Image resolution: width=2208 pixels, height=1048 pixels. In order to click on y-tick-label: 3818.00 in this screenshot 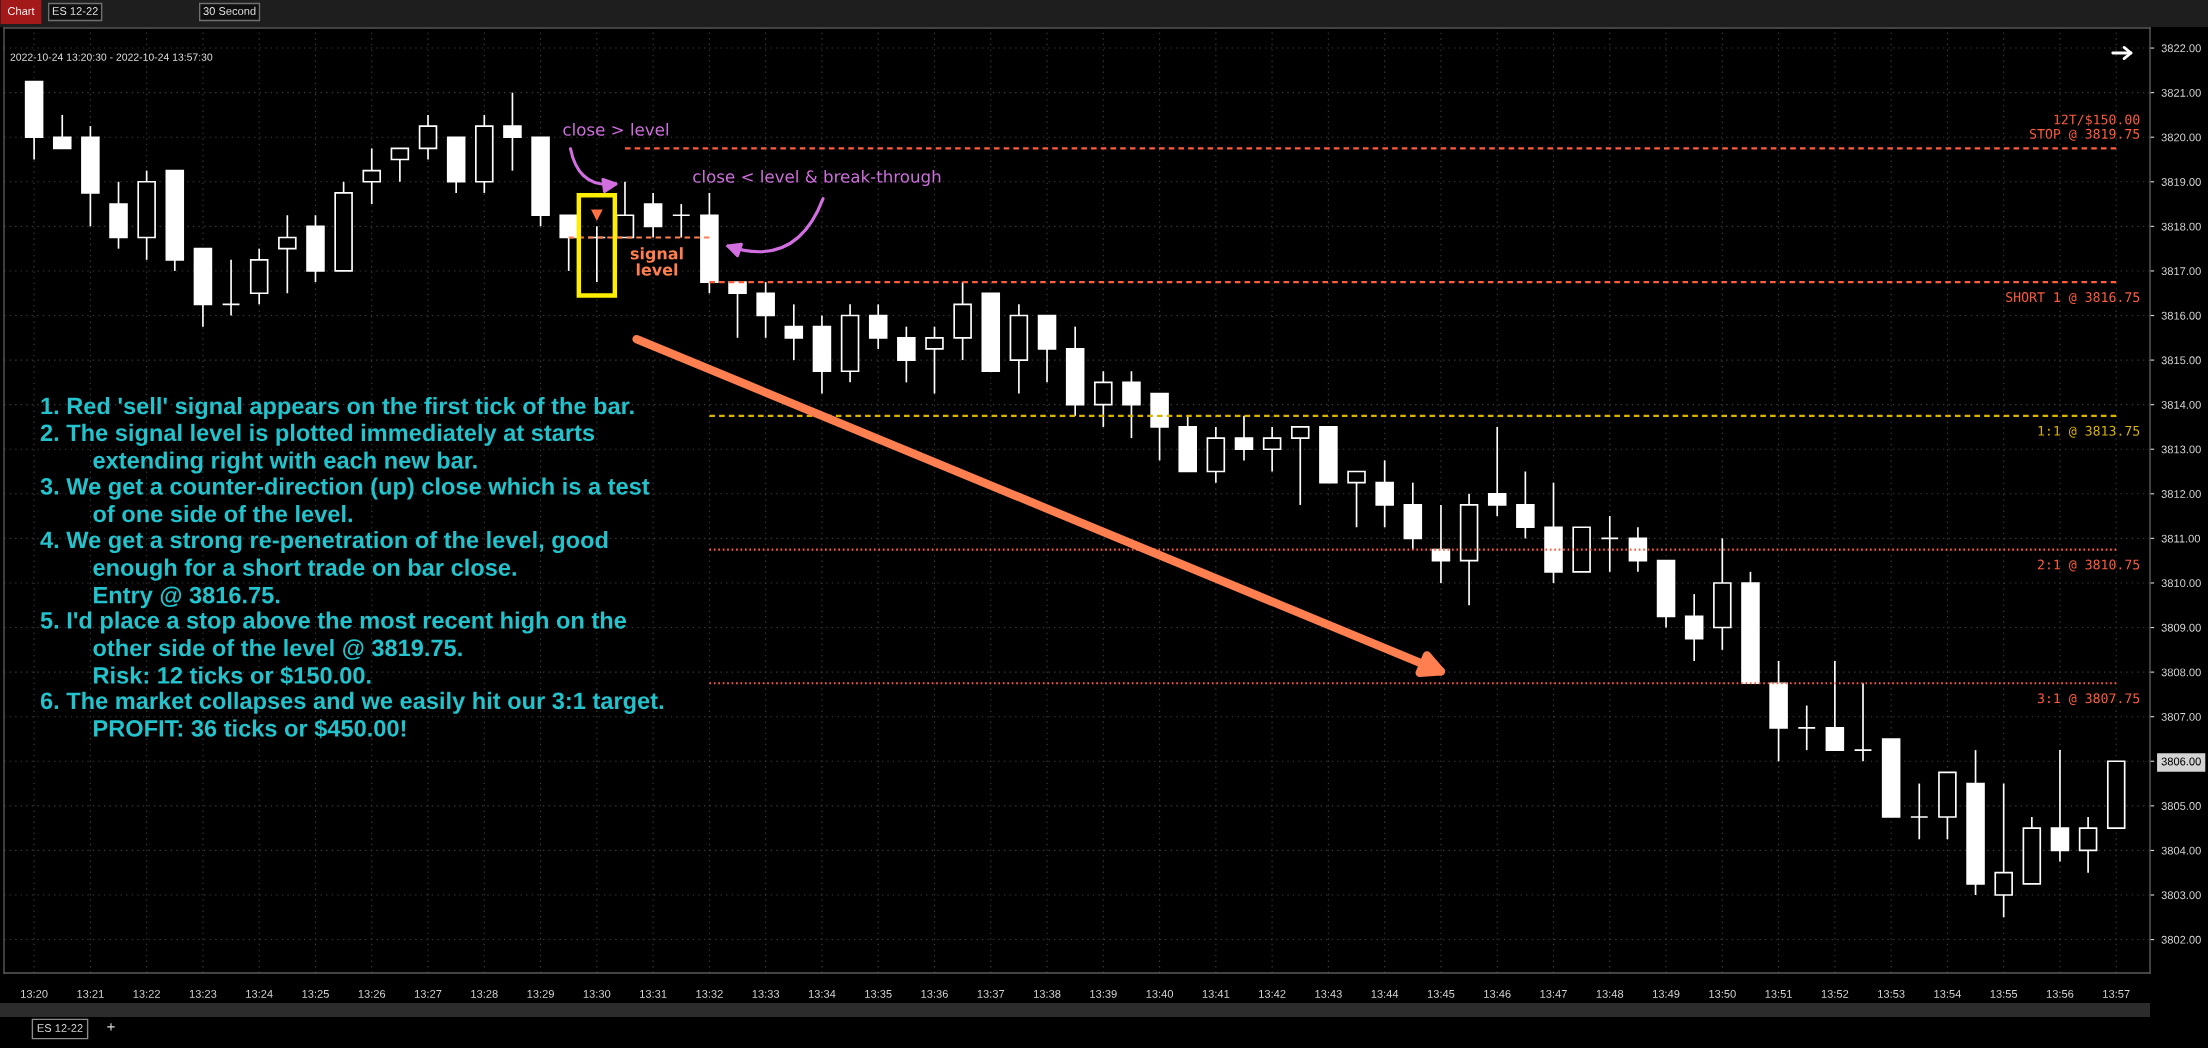, I will do `click(2181, 226)`.